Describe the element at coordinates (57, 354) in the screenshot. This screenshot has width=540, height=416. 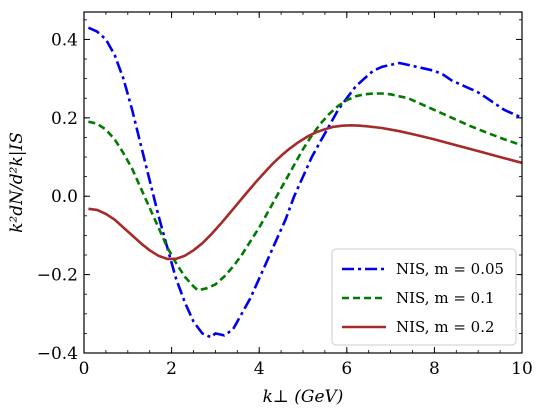
I see `y-tick-label: −0.4` at that location.